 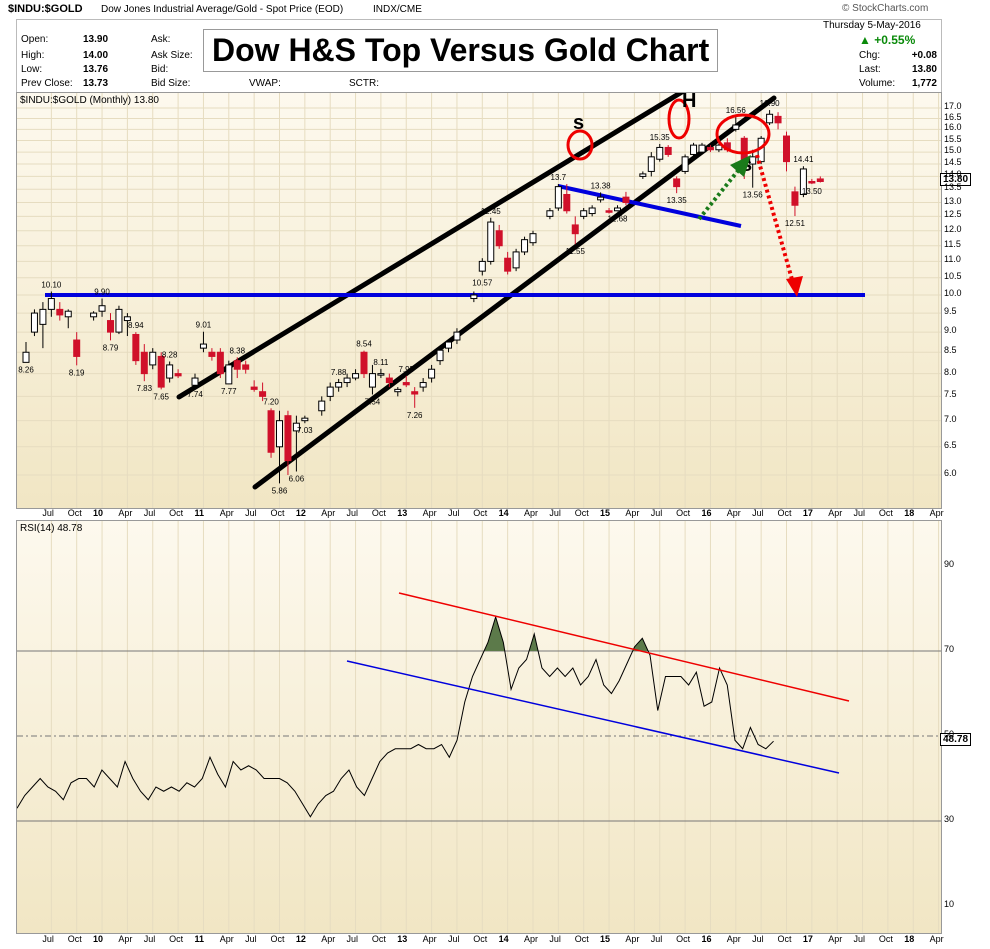 What do you see at coordinates (807, 939) in the screenshot?
I see `x-tick-label-bottom: 17` at bounding box center [807, 939].